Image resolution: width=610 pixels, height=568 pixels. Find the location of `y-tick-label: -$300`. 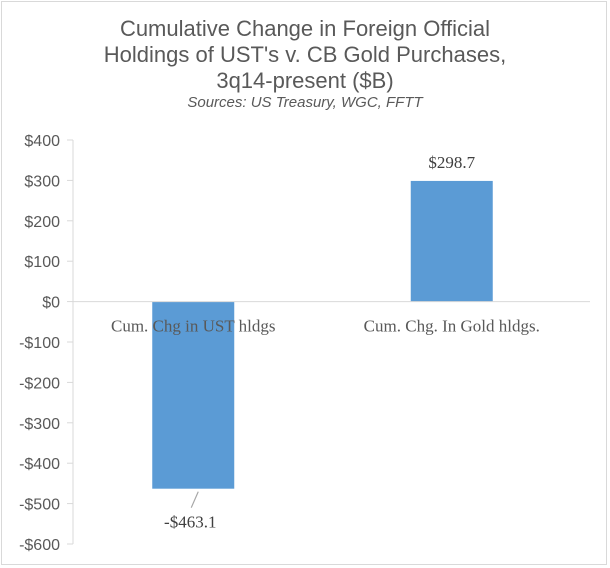

y-tick-label: -$300 is located at coordinates (39, 424).